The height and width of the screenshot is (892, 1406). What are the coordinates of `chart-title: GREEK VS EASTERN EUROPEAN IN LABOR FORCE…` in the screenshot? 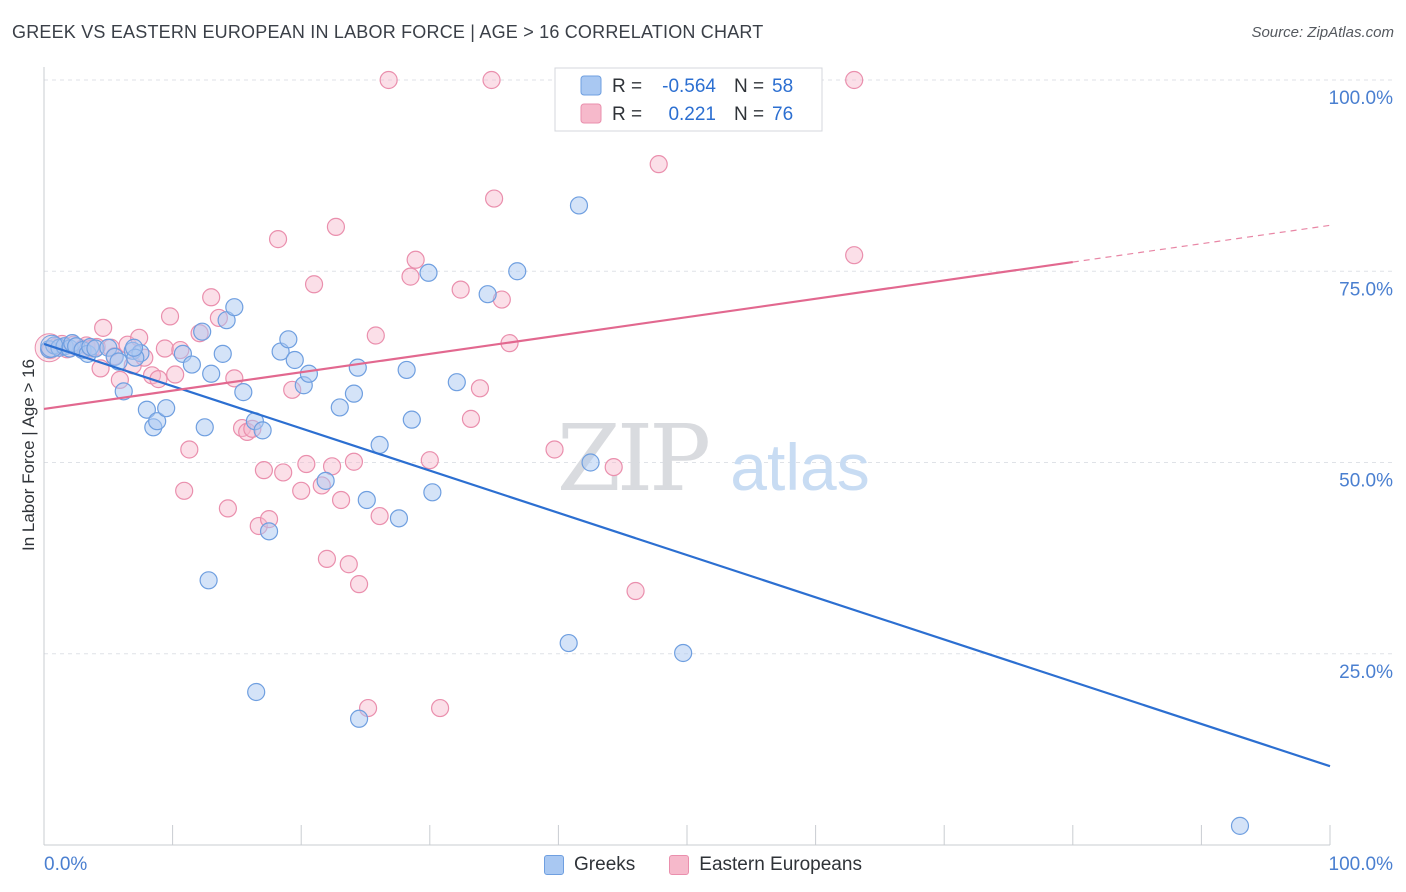 It's located at (388, 32).